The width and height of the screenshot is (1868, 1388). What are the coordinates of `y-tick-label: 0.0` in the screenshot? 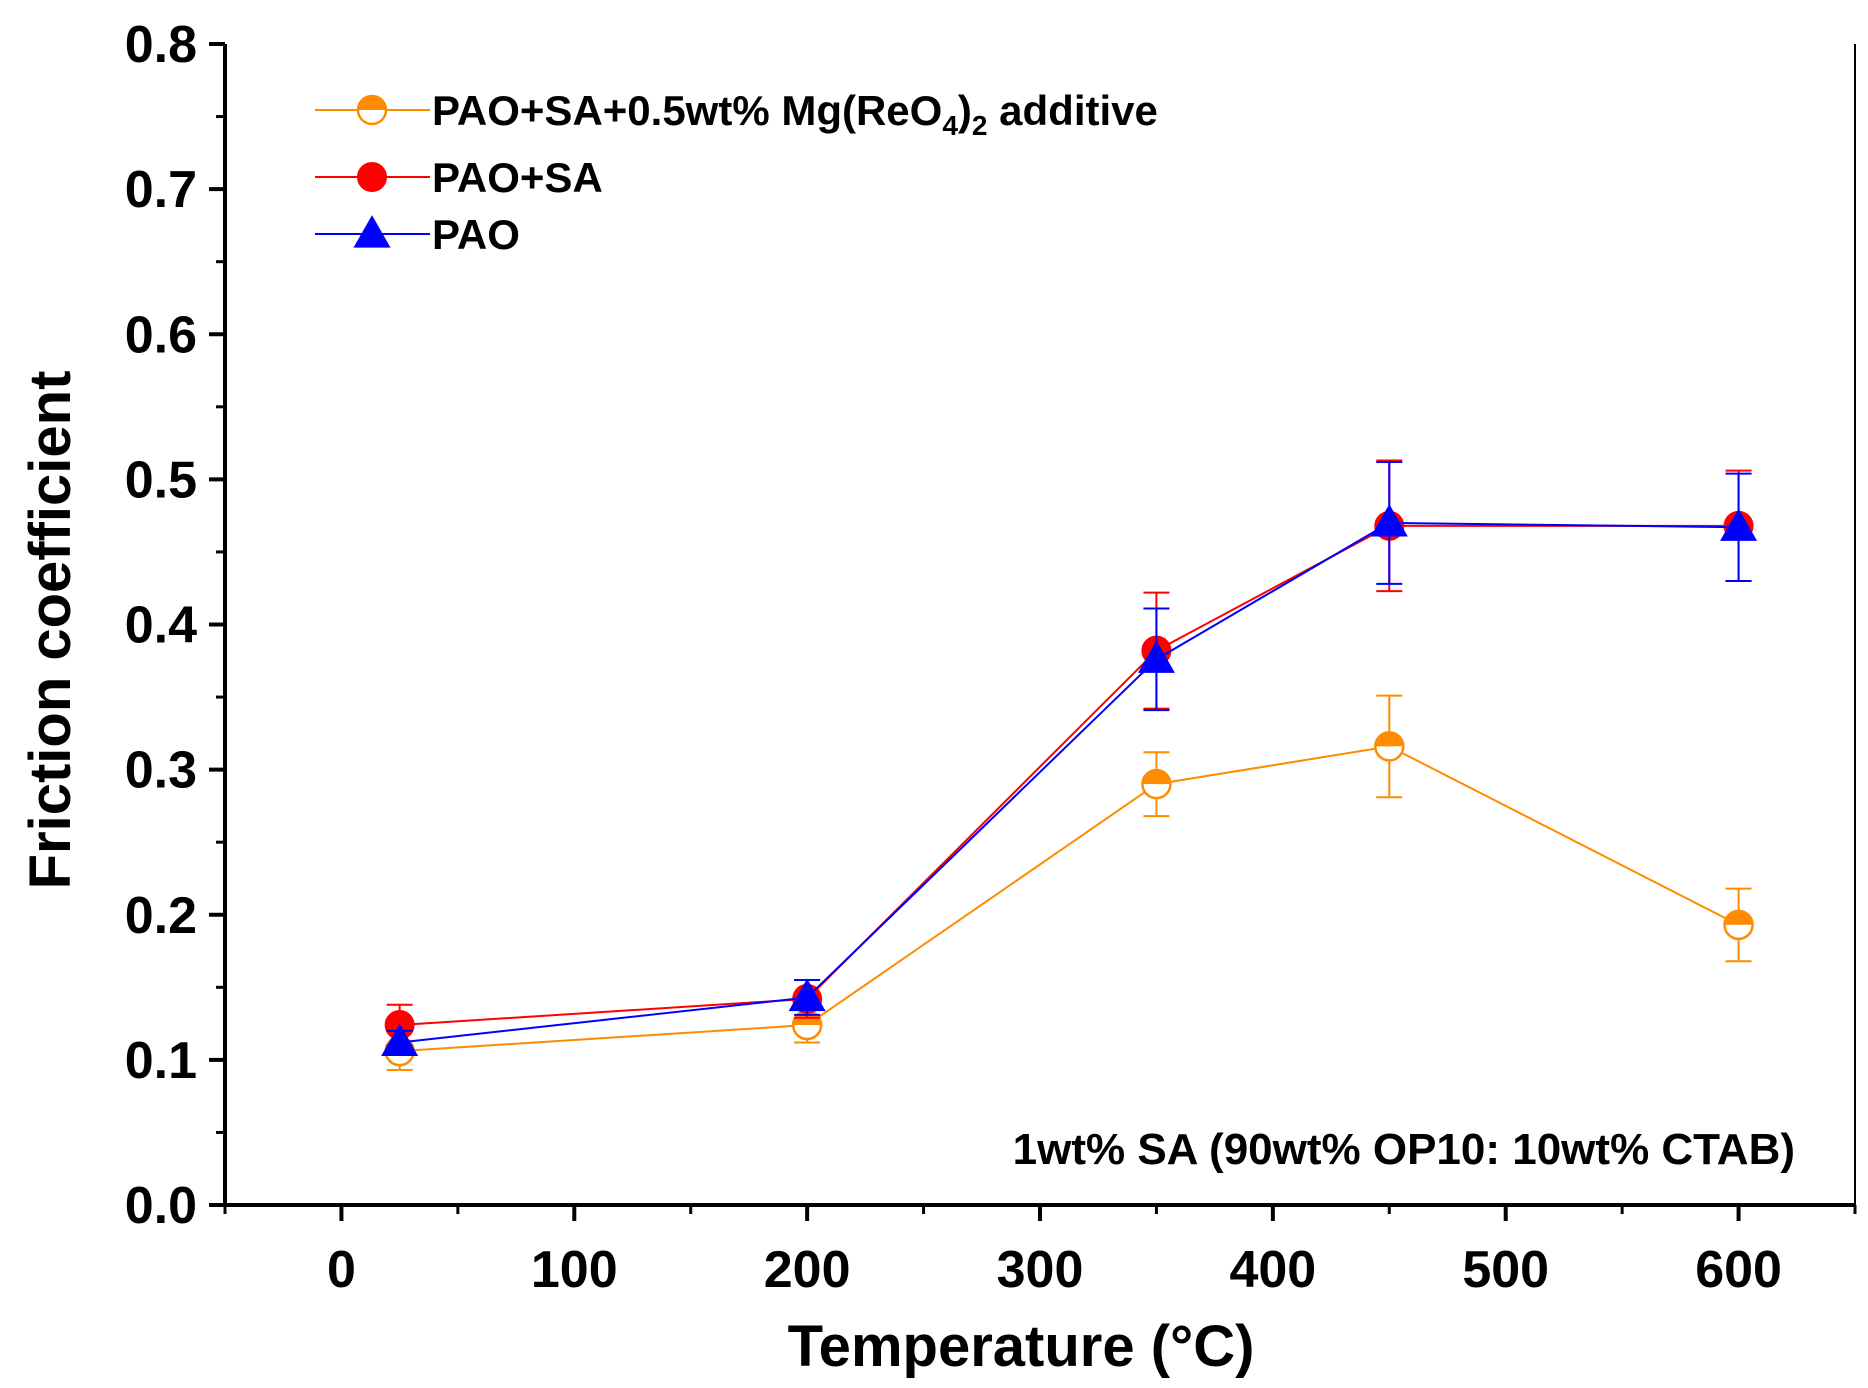 It's located at (161, 1206).